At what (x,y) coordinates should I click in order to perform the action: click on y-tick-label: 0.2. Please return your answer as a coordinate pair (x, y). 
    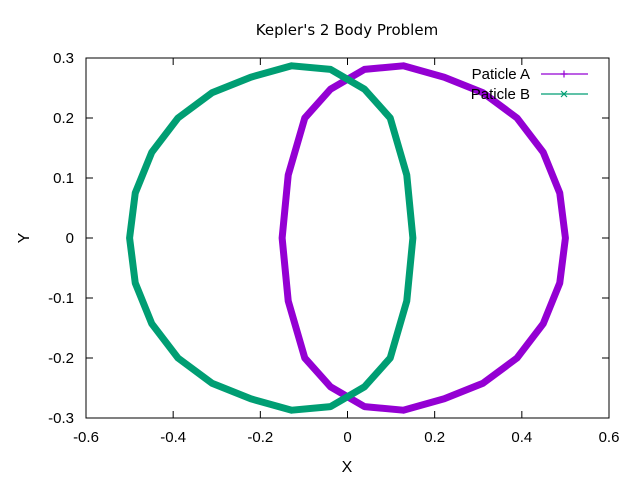
    Looking at the image, I should click on (63, 118).